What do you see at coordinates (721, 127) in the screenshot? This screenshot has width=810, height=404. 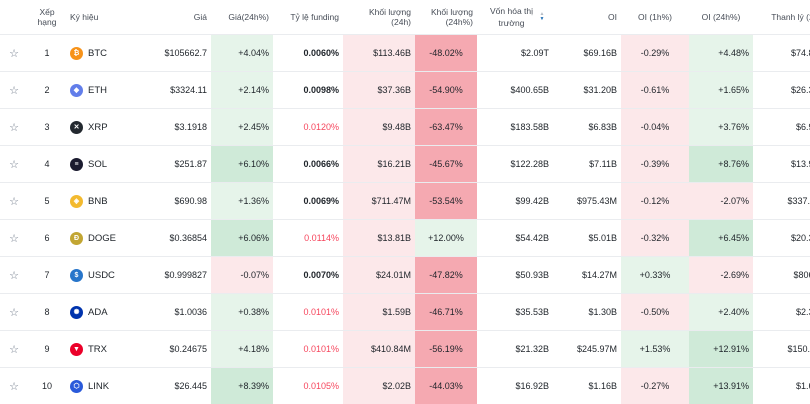 I see `oi-24h-cell: +3.76%` at bounding box center [721, 127].